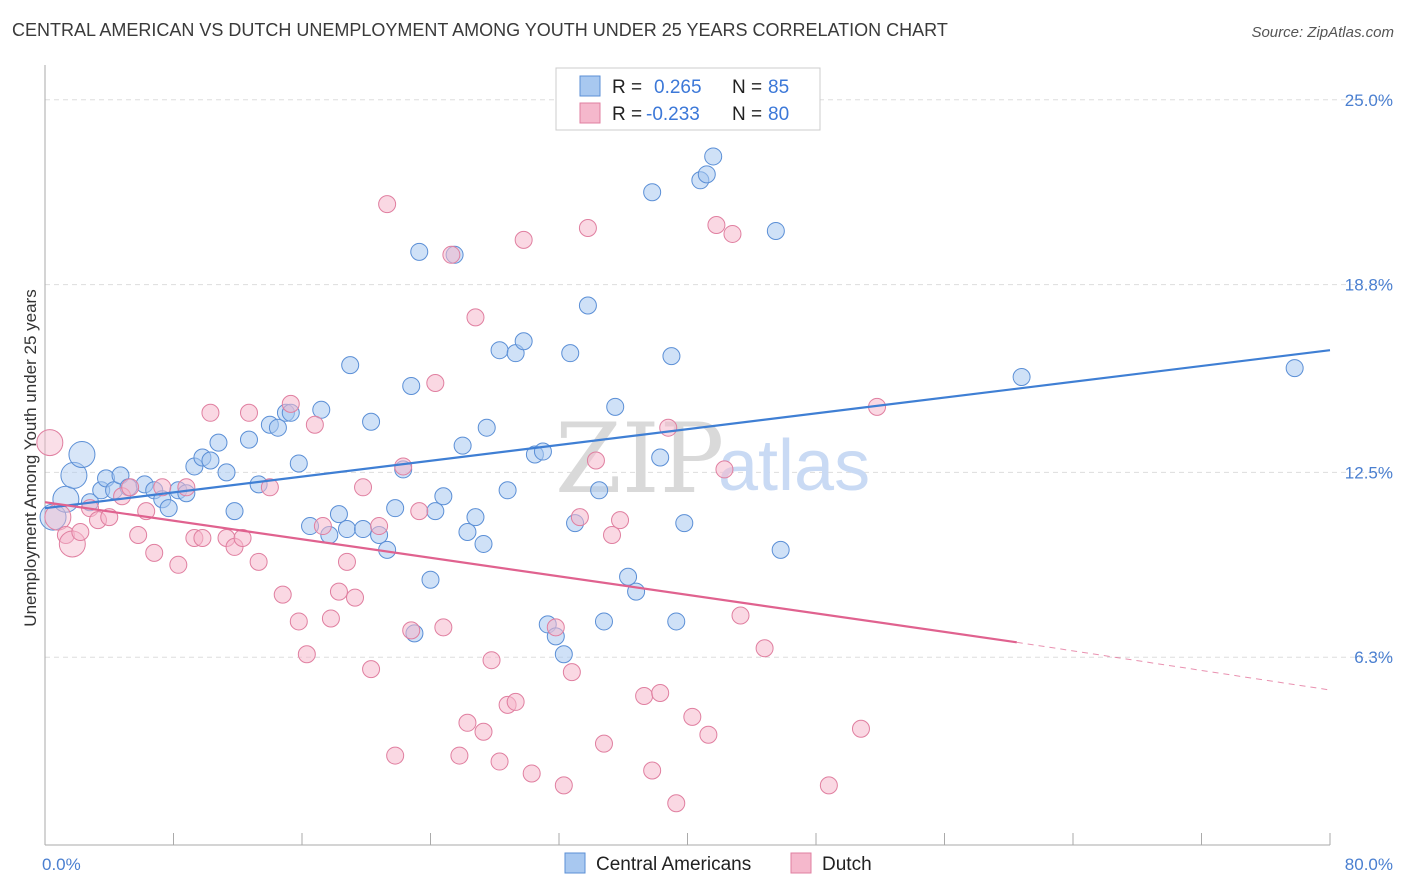 The image size is (1406, 892). What do you see at coordinates (747, 114) in the screenshot?
I see `legend-n-label-2: N =` at bounding box center [747, 114].